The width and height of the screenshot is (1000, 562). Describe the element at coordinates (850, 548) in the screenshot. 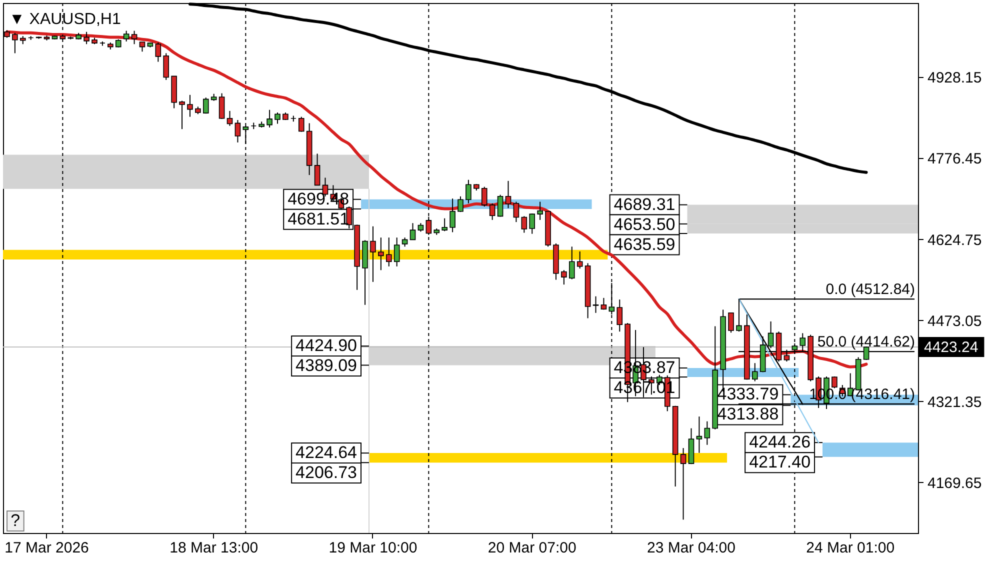

I see `x-tick-label: 24 Mar 01:00` at that location.